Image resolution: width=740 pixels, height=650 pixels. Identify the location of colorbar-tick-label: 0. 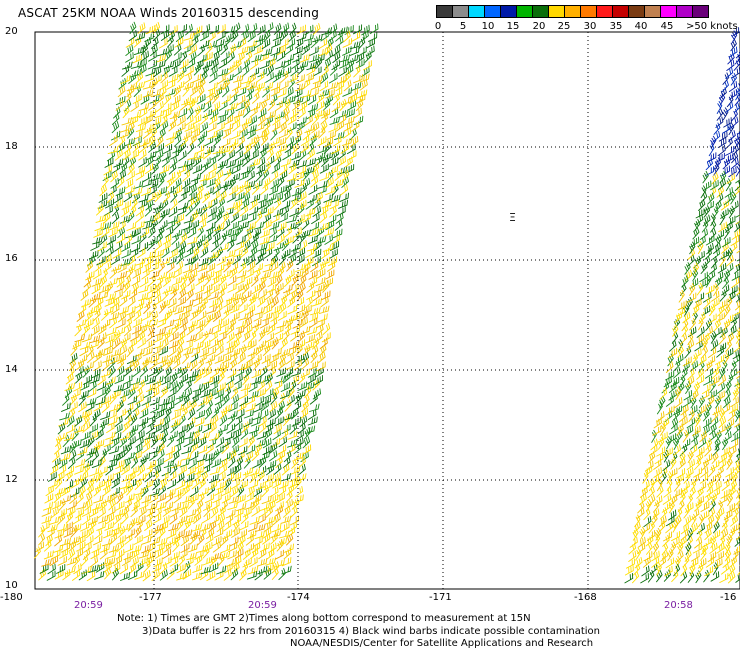
(438, 26).